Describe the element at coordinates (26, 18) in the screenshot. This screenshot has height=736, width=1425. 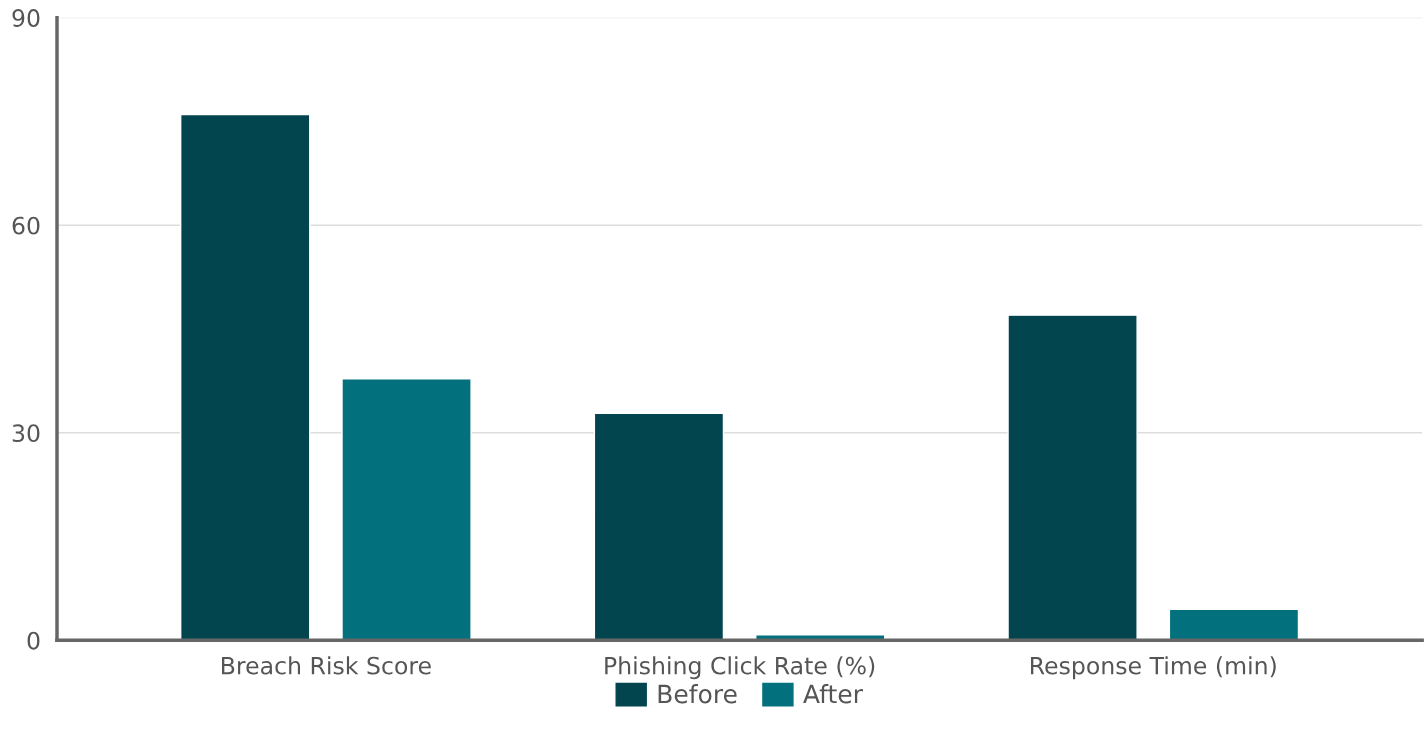
I see `y-tick-label: 90` at that location.